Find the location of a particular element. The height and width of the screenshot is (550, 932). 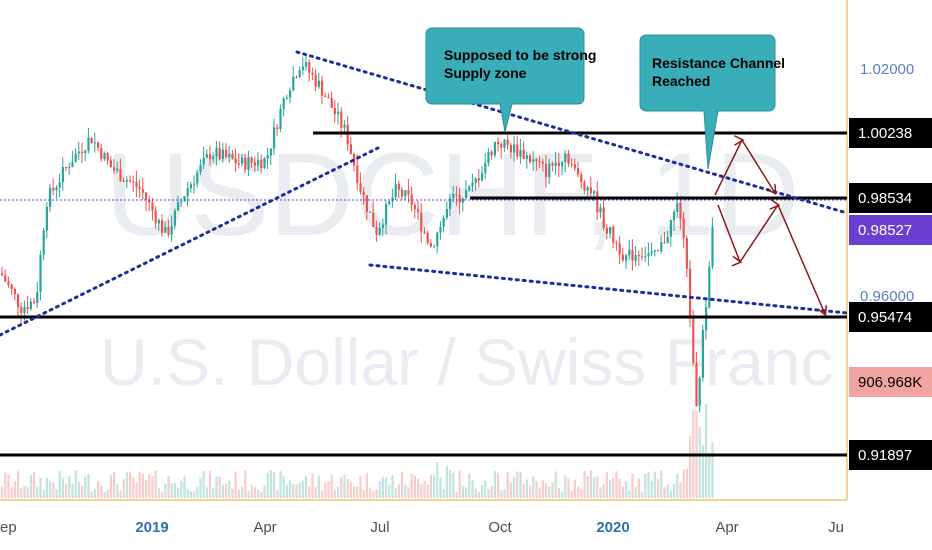

level-label-resistance-text: 1.00238 is located at coordinates (885, 133).